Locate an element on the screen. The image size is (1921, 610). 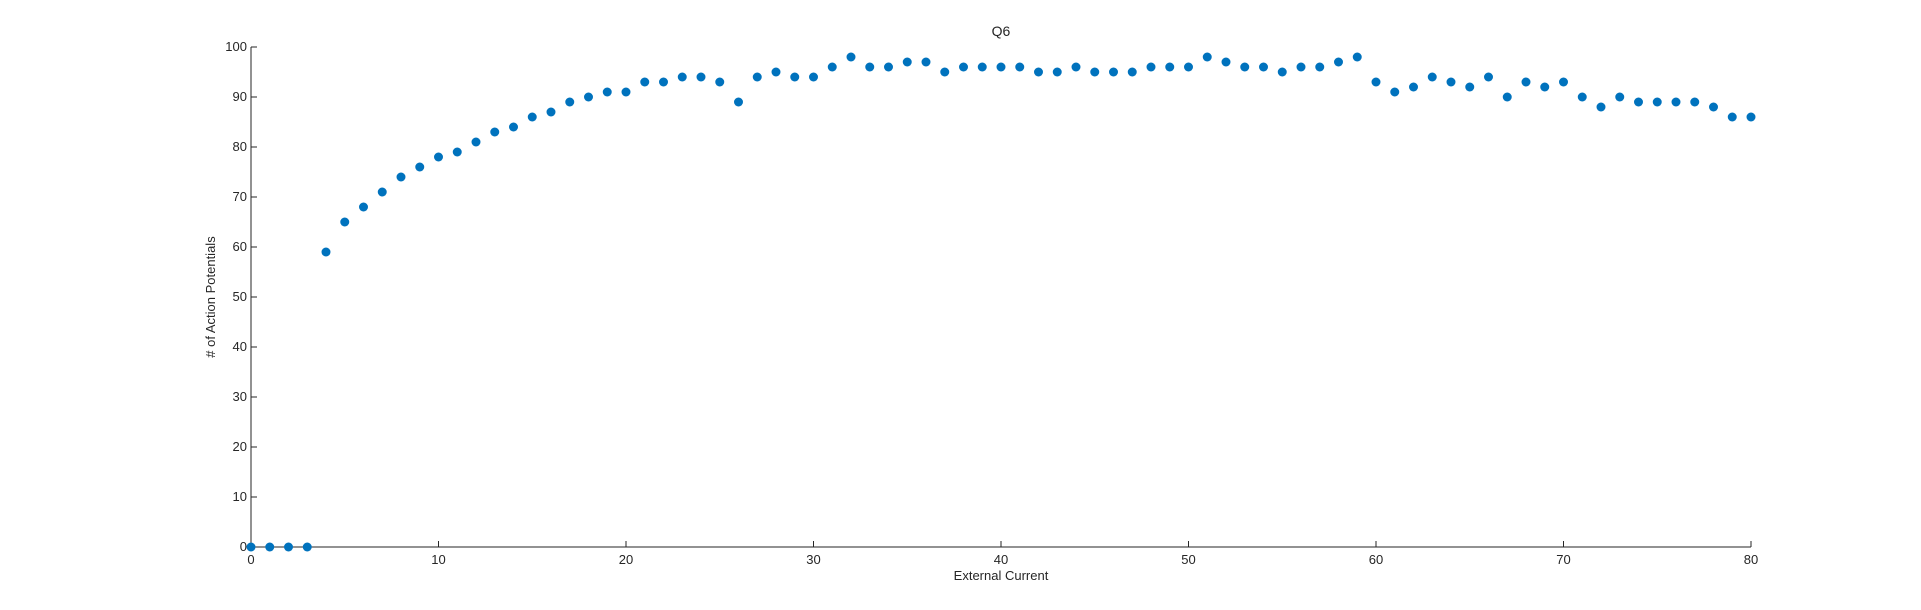
y-tick-label: 0 is located at coordinates (243, 546).